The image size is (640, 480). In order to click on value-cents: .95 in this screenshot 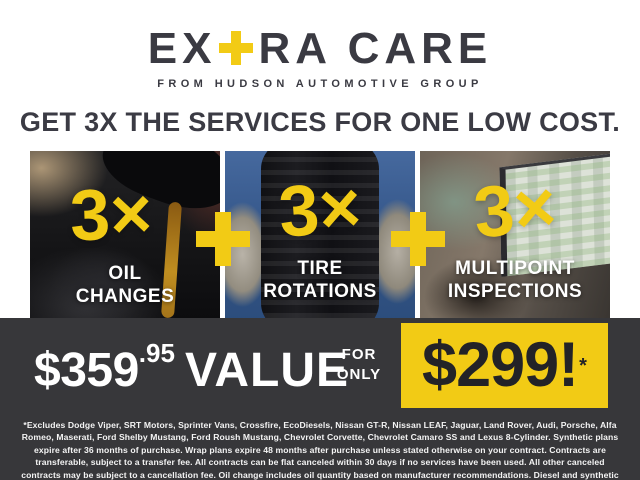, I will do `click(156, 353)`.